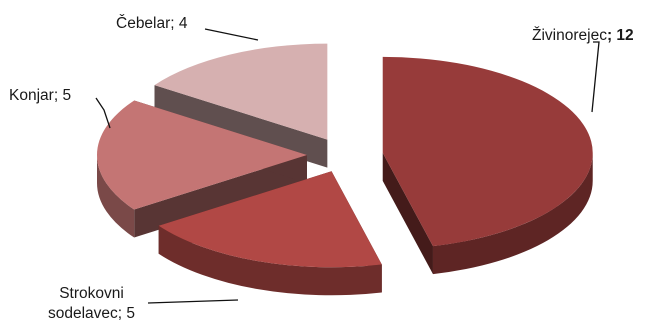 The width and height of the screenshot is (657, 327). I want to click on data-label-strokovni-line2: sodelavec; 5, so click(92, 313).